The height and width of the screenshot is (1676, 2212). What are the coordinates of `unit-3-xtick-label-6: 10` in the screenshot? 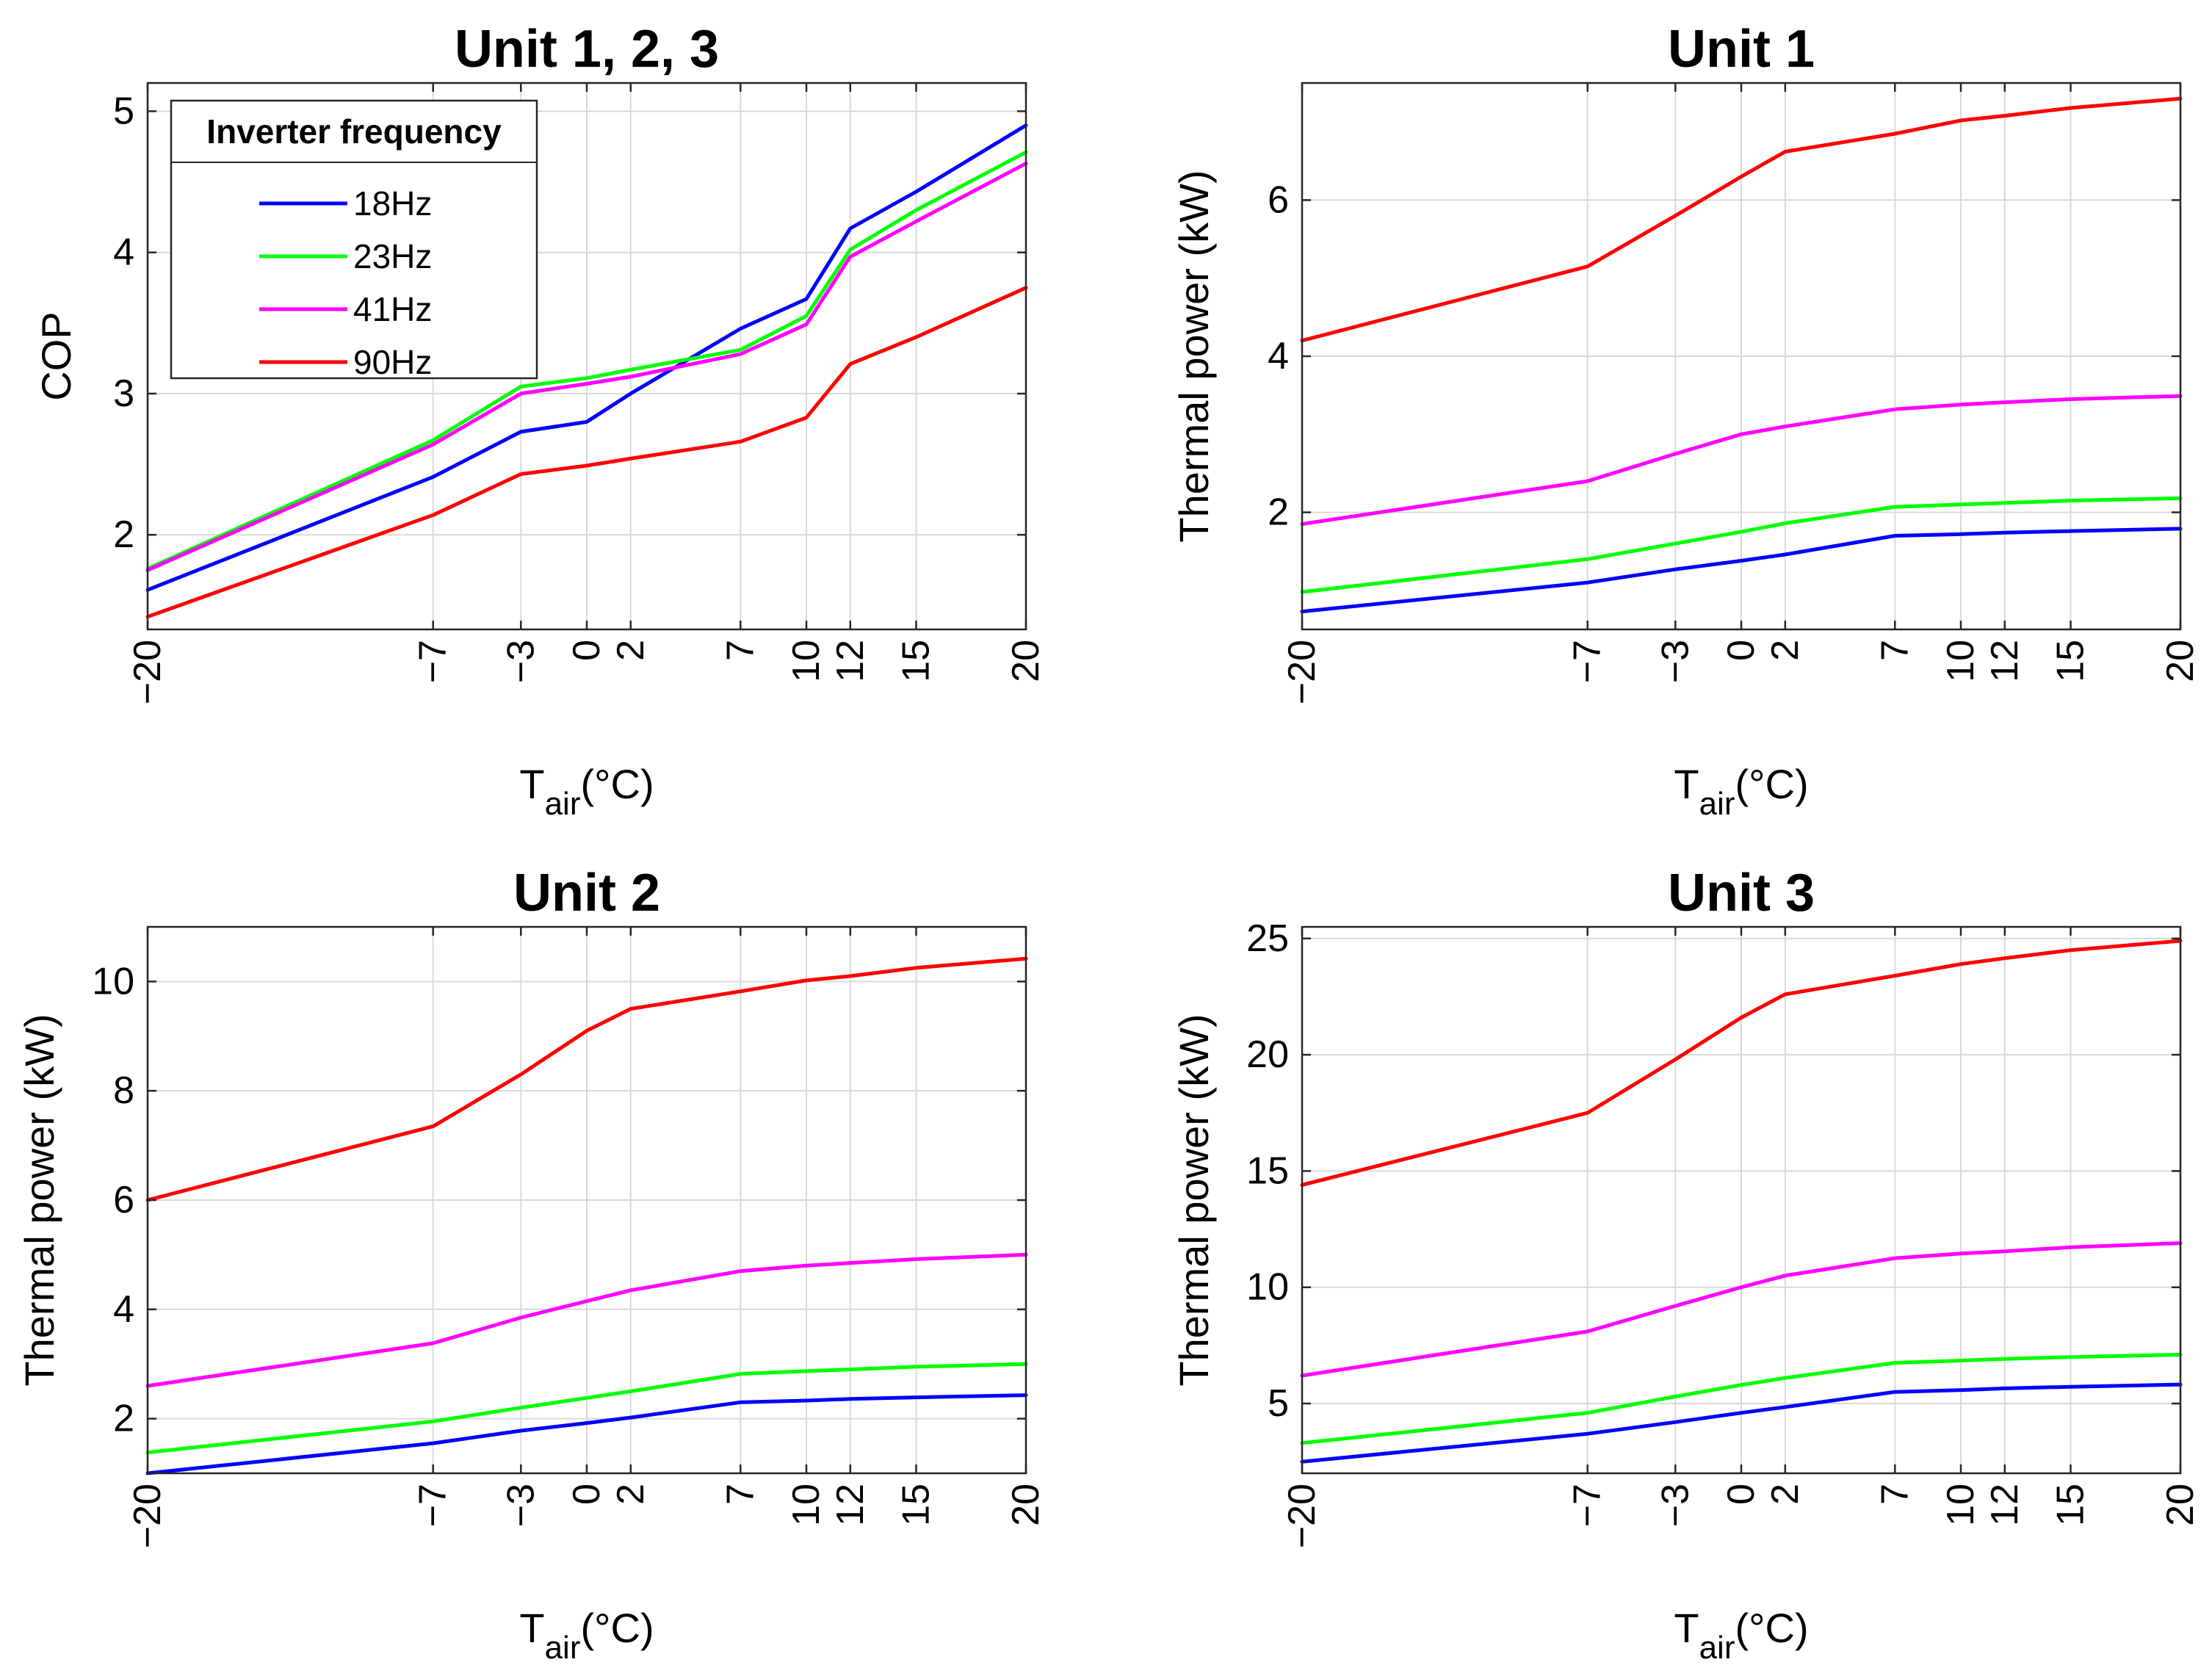 It's located at (1961, 1505).